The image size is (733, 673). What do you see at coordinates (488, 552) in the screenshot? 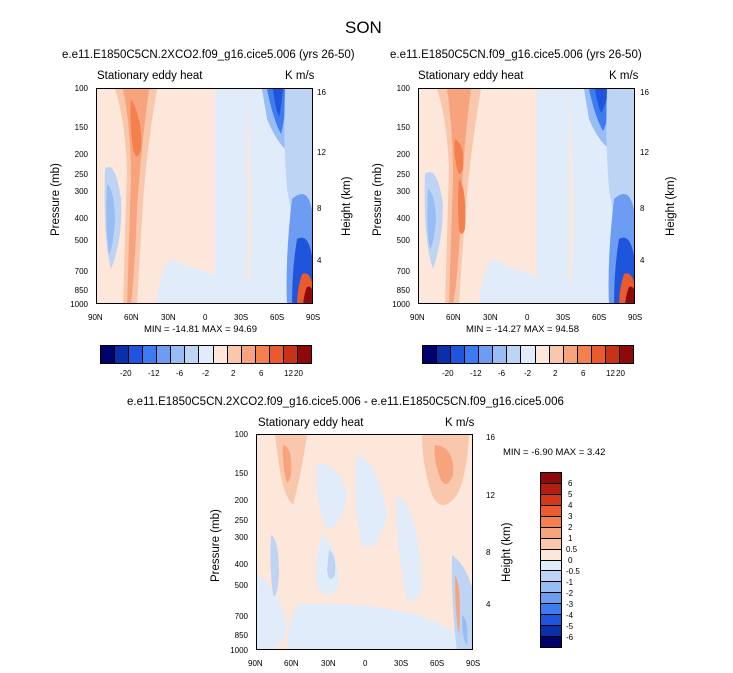
I see `panel-3-ytick-right: 8` at bounding box center [488, 552].